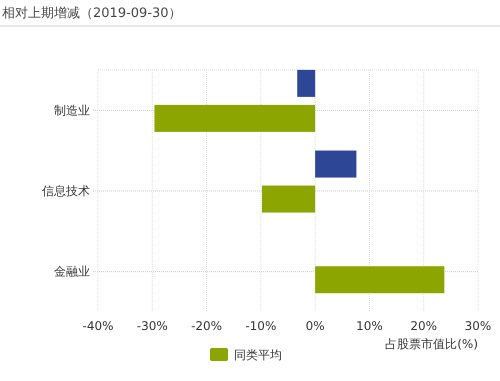 The height and width of the screenshot is (381, 500). I want to click on x-tick-label: -20%, so click(206, 326).